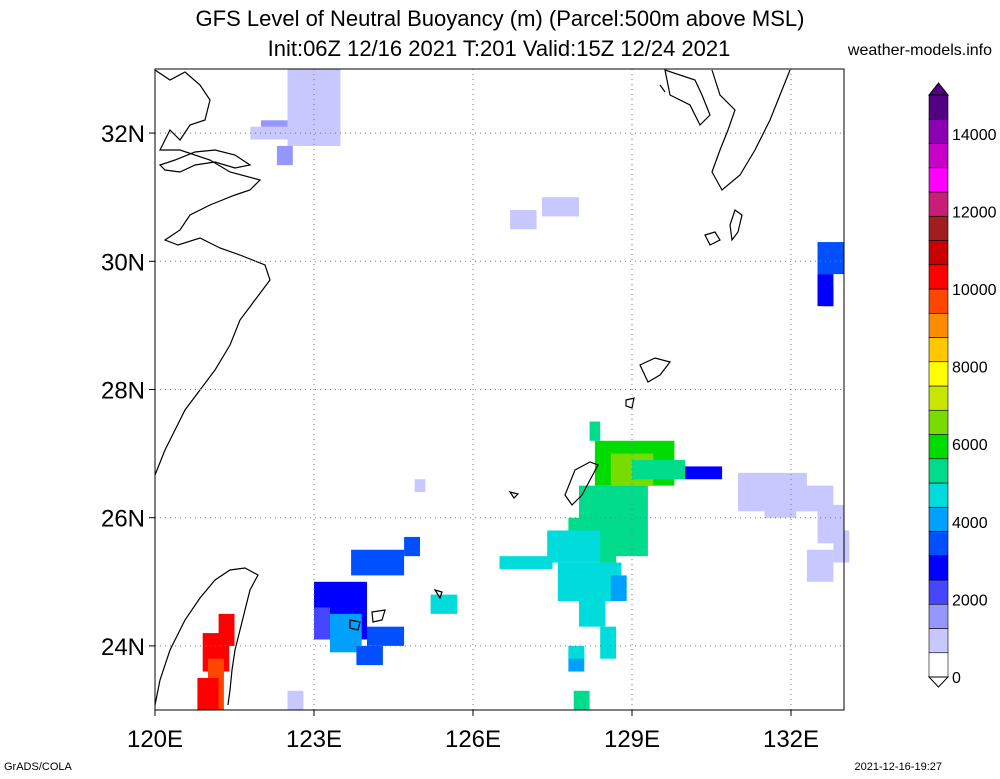 This screenshot has height=779, width=1000. What do you see at coordinates (974, 135) in the screenshot?
I see `colorbar-tick-label: 14000` at bounding box center [974, 135].